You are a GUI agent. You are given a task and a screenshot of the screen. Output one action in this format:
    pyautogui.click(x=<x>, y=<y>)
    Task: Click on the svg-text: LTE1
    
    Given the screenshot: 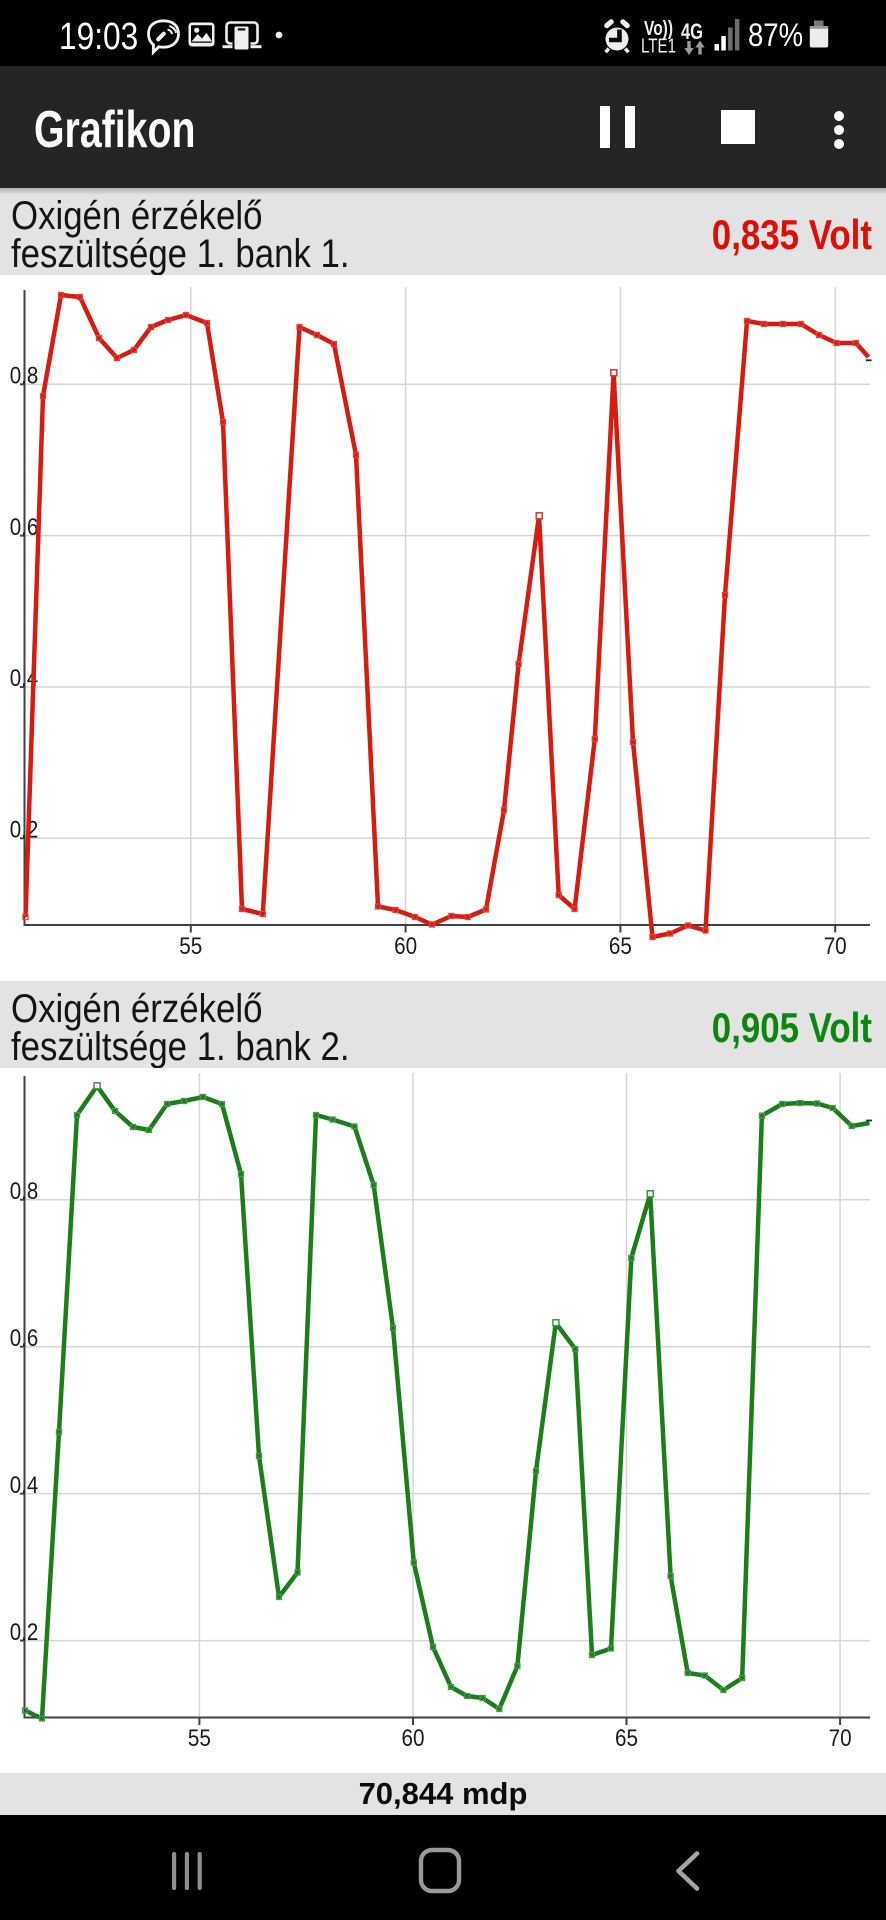 What is the action you would take?
    pyautogui.click(x=658, y=47)
    